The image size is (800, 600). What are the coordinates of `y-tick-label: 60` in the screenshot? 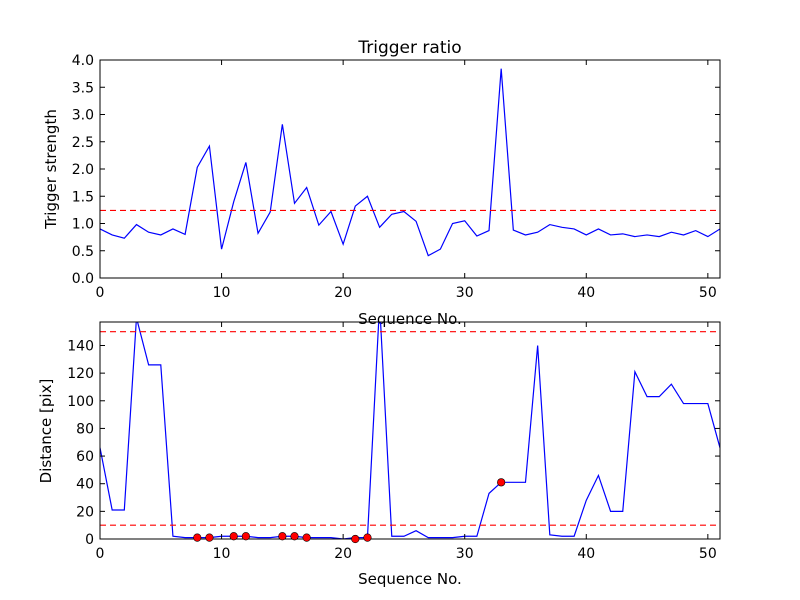 It's located at (85, 457).